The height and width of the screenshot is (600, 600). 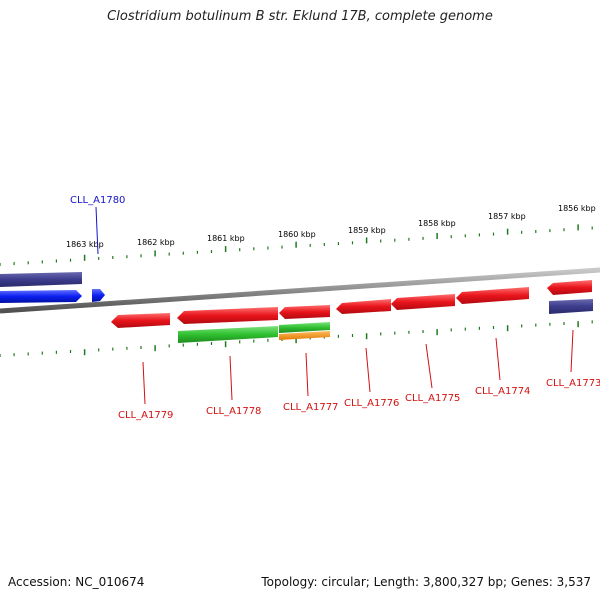 What do you see at coordinates (368, 370) in the screenshot?
I see `leader-line-cll-a1776` at bounding box center [368, 370].